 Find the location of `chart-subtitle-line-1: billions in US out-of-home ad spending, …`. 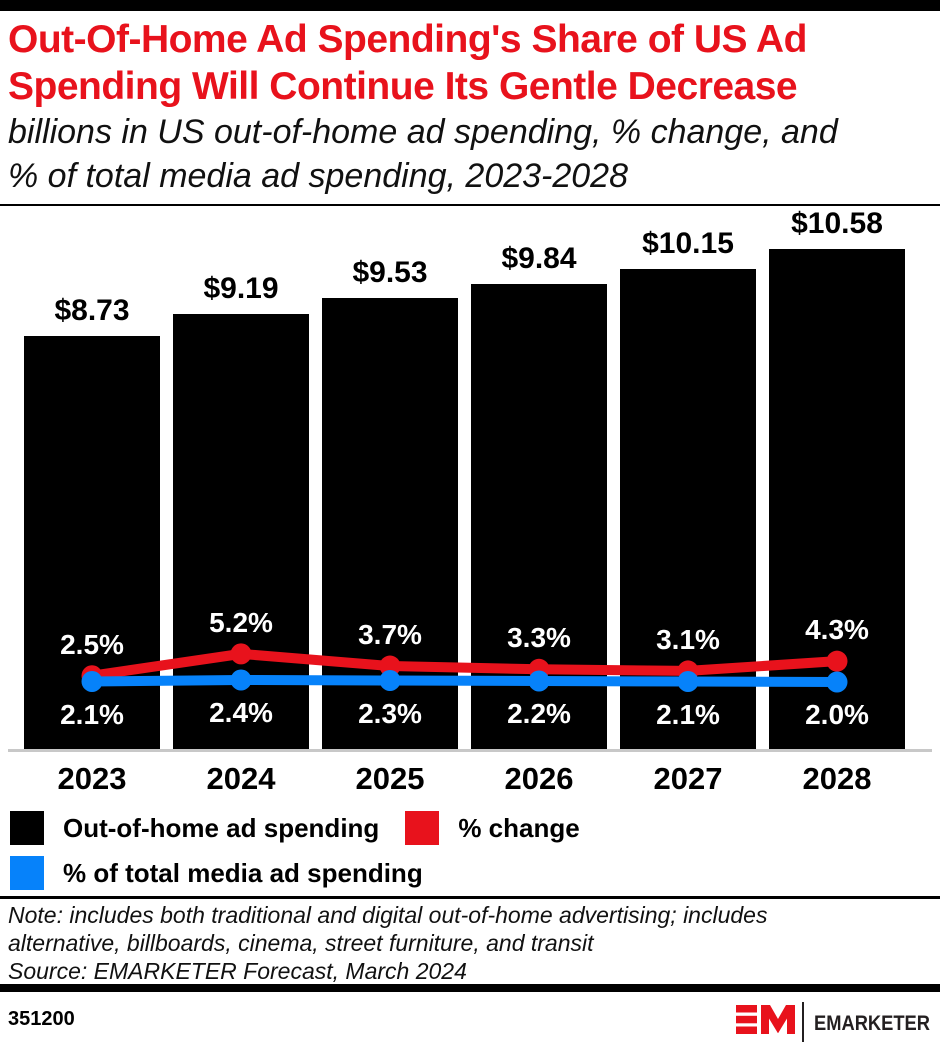

chart-subtitle-line-1: billions in US out-of-home ad spending, … is located at coordinates (423, 132).